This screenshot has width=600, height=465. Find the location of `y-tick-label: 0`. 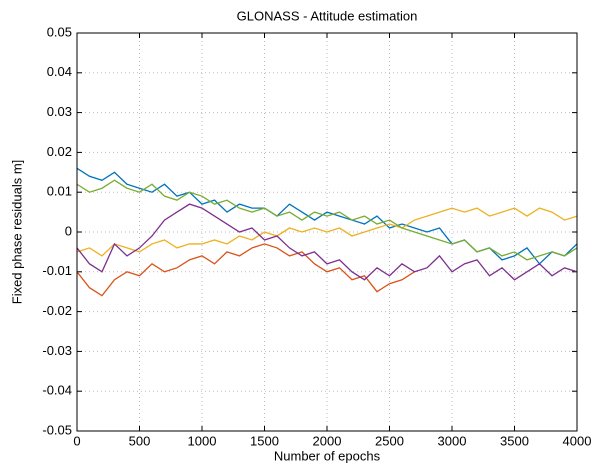

y-tick-label: 0 is located at coordinates (68, 230).